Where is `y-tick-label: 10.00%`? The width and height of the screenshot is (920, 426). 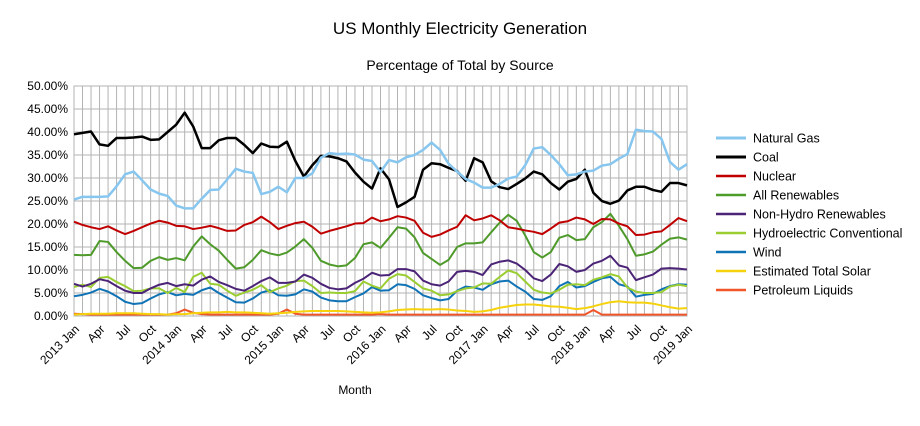
y-tick-label: 10.00% is located at coordinates (47, 270).